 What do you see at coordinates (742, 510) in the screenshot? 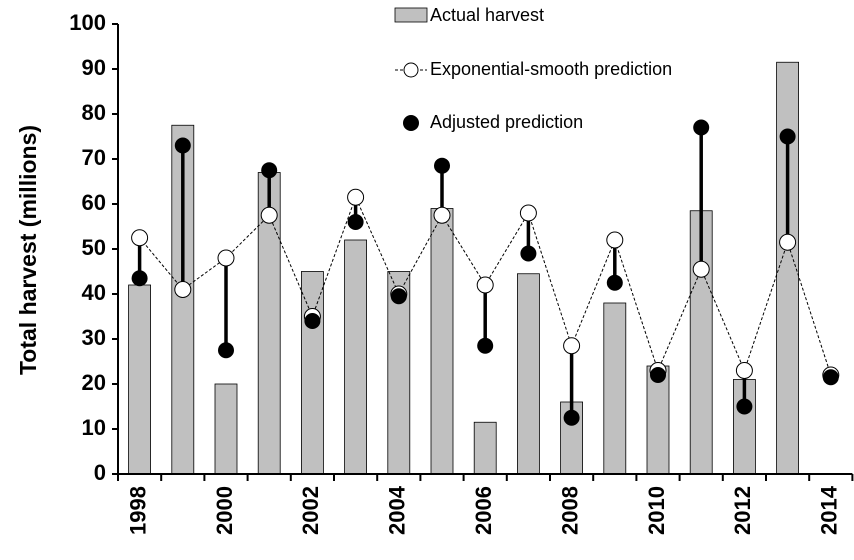
I see `x-tick-label: 2012` at bounding box center [742, 510].